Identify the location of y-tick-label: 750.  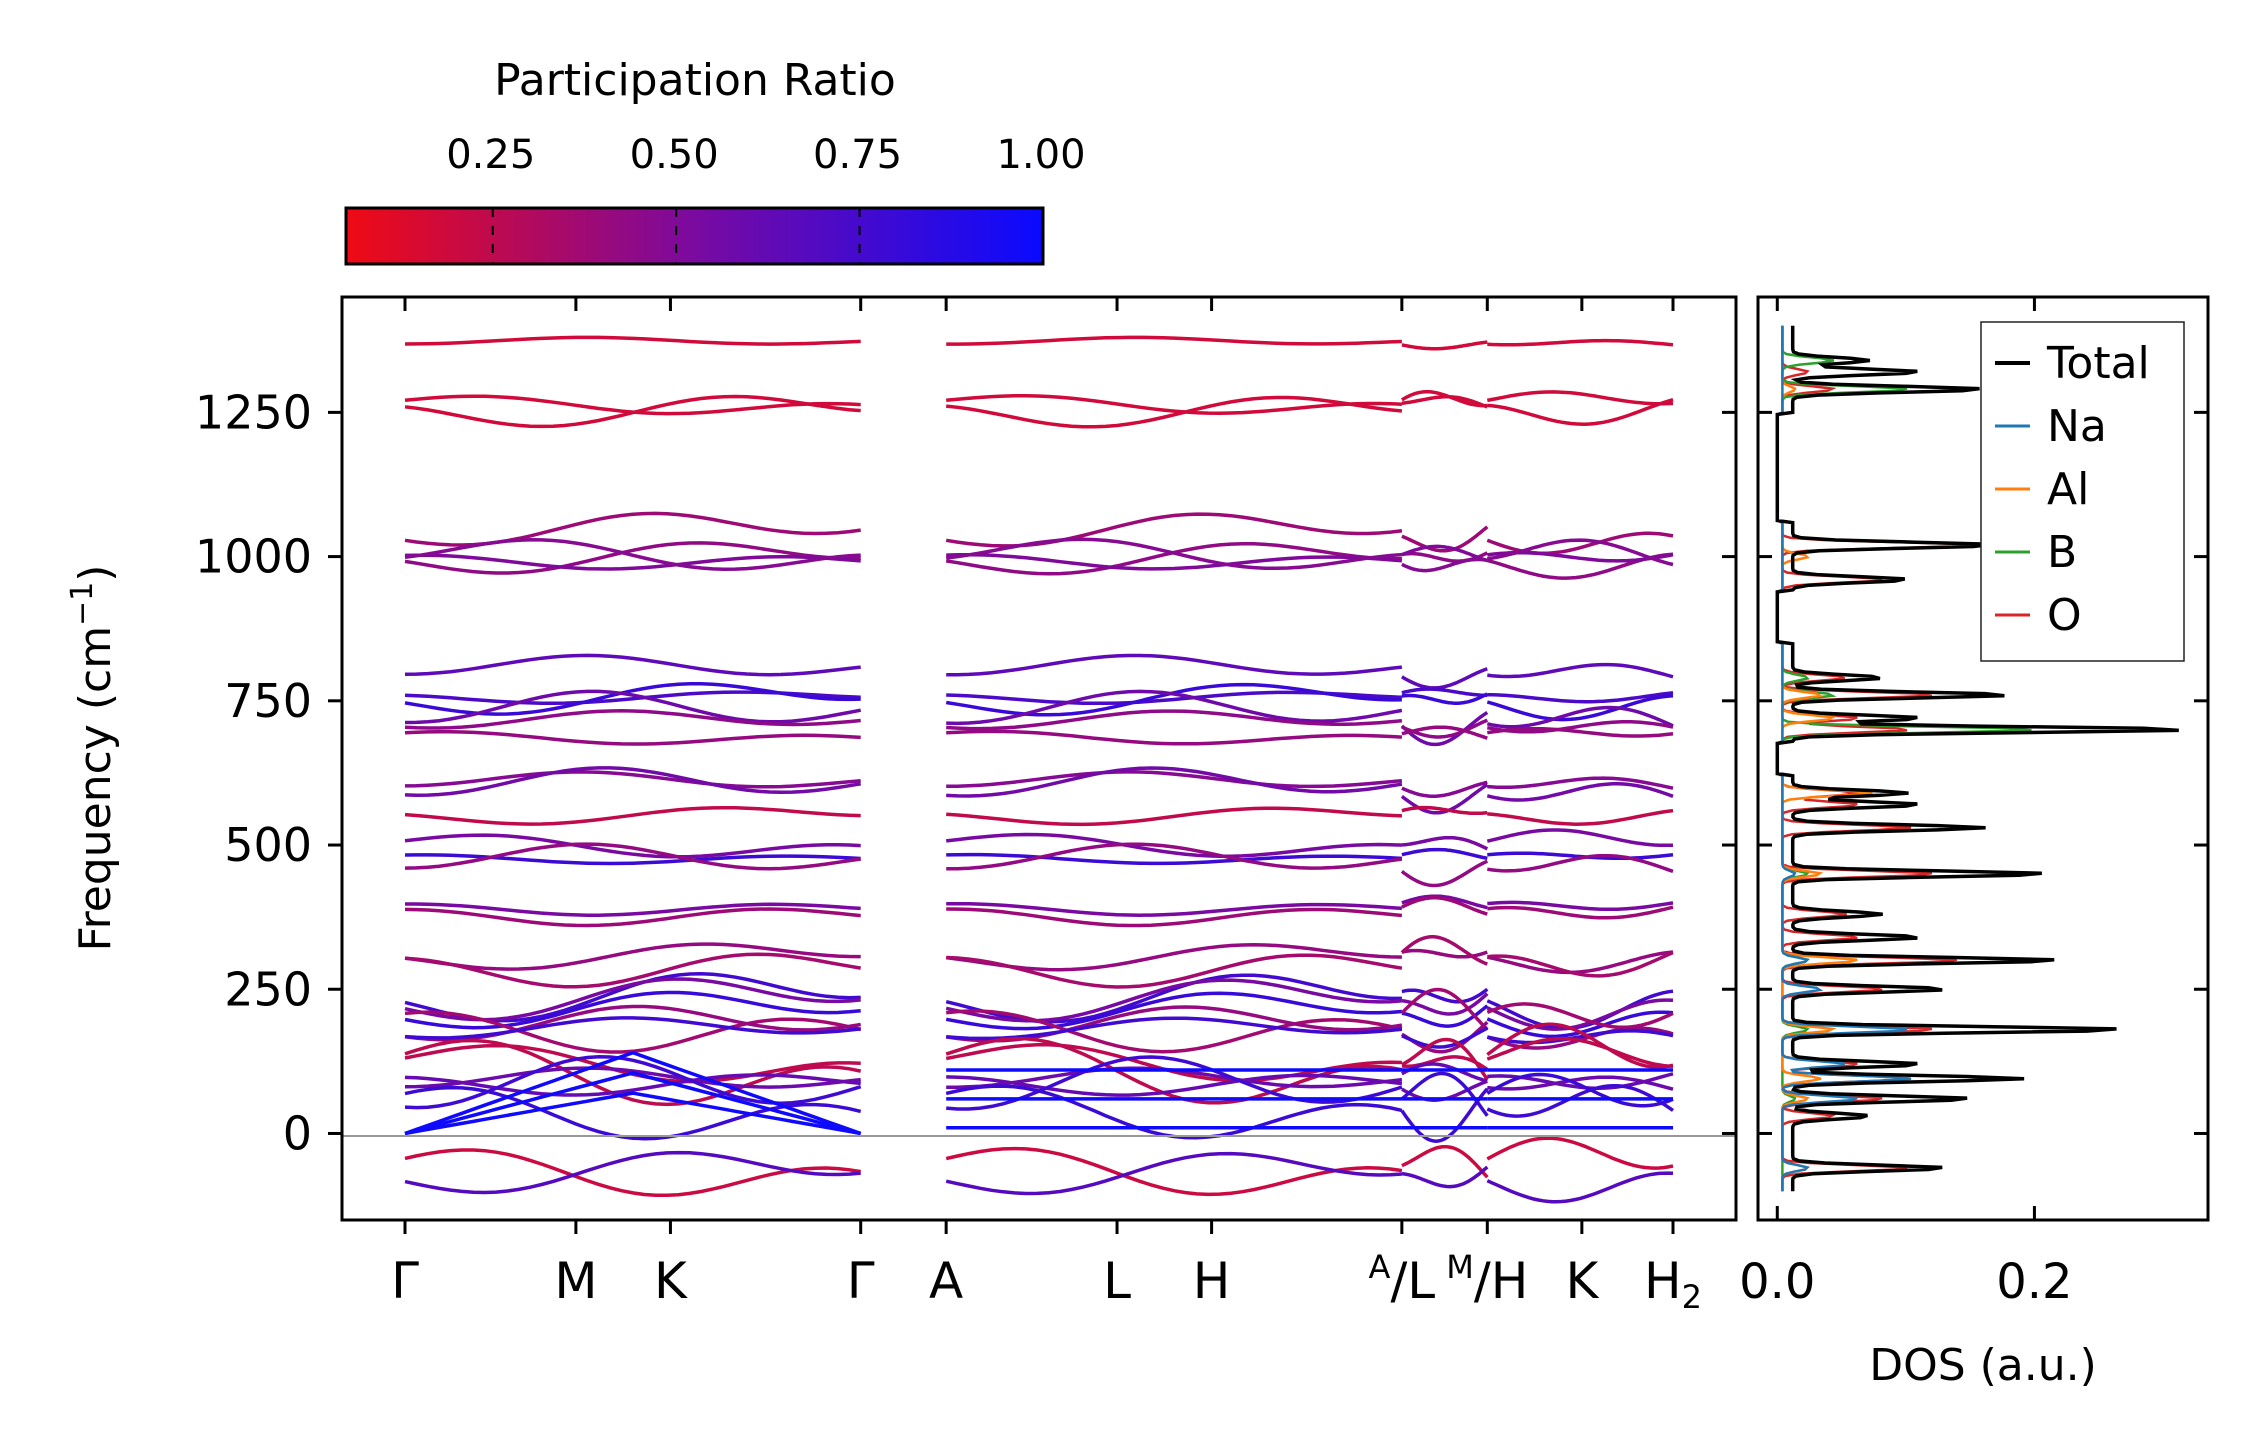
(268, 701).